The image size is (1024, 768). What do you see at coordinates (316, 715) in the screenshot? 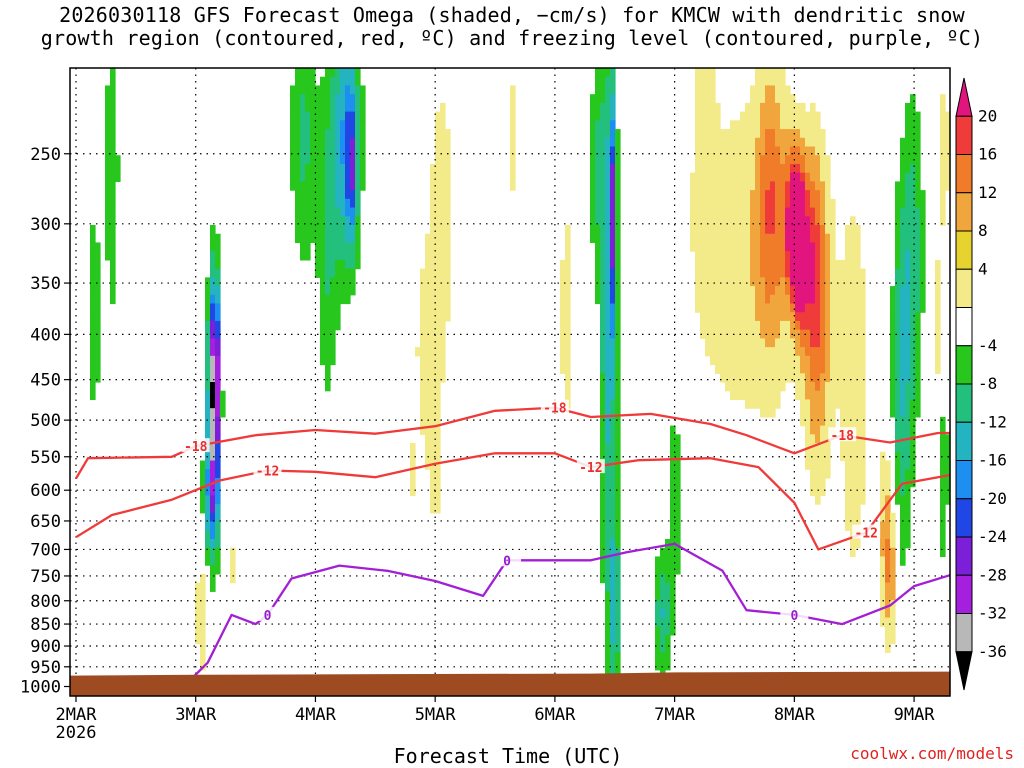
I see `x-tick-label: 4MAR` at bounding box center [316, 715].